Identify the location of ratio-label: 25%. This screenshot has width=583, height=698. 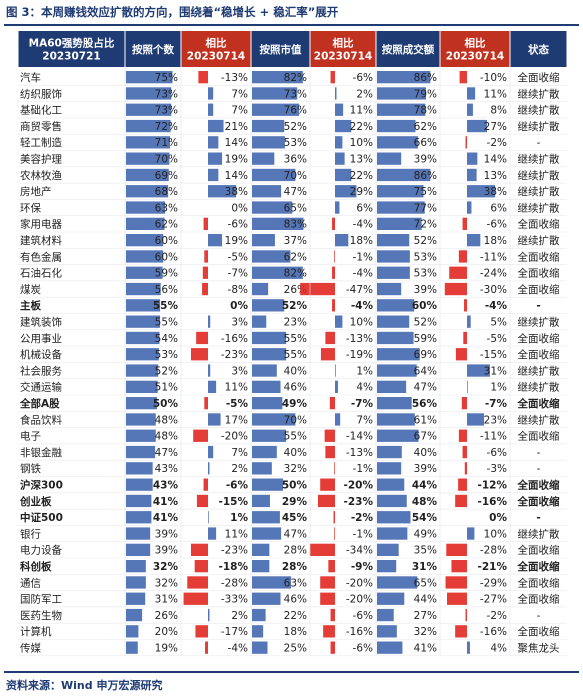
(295, 648).